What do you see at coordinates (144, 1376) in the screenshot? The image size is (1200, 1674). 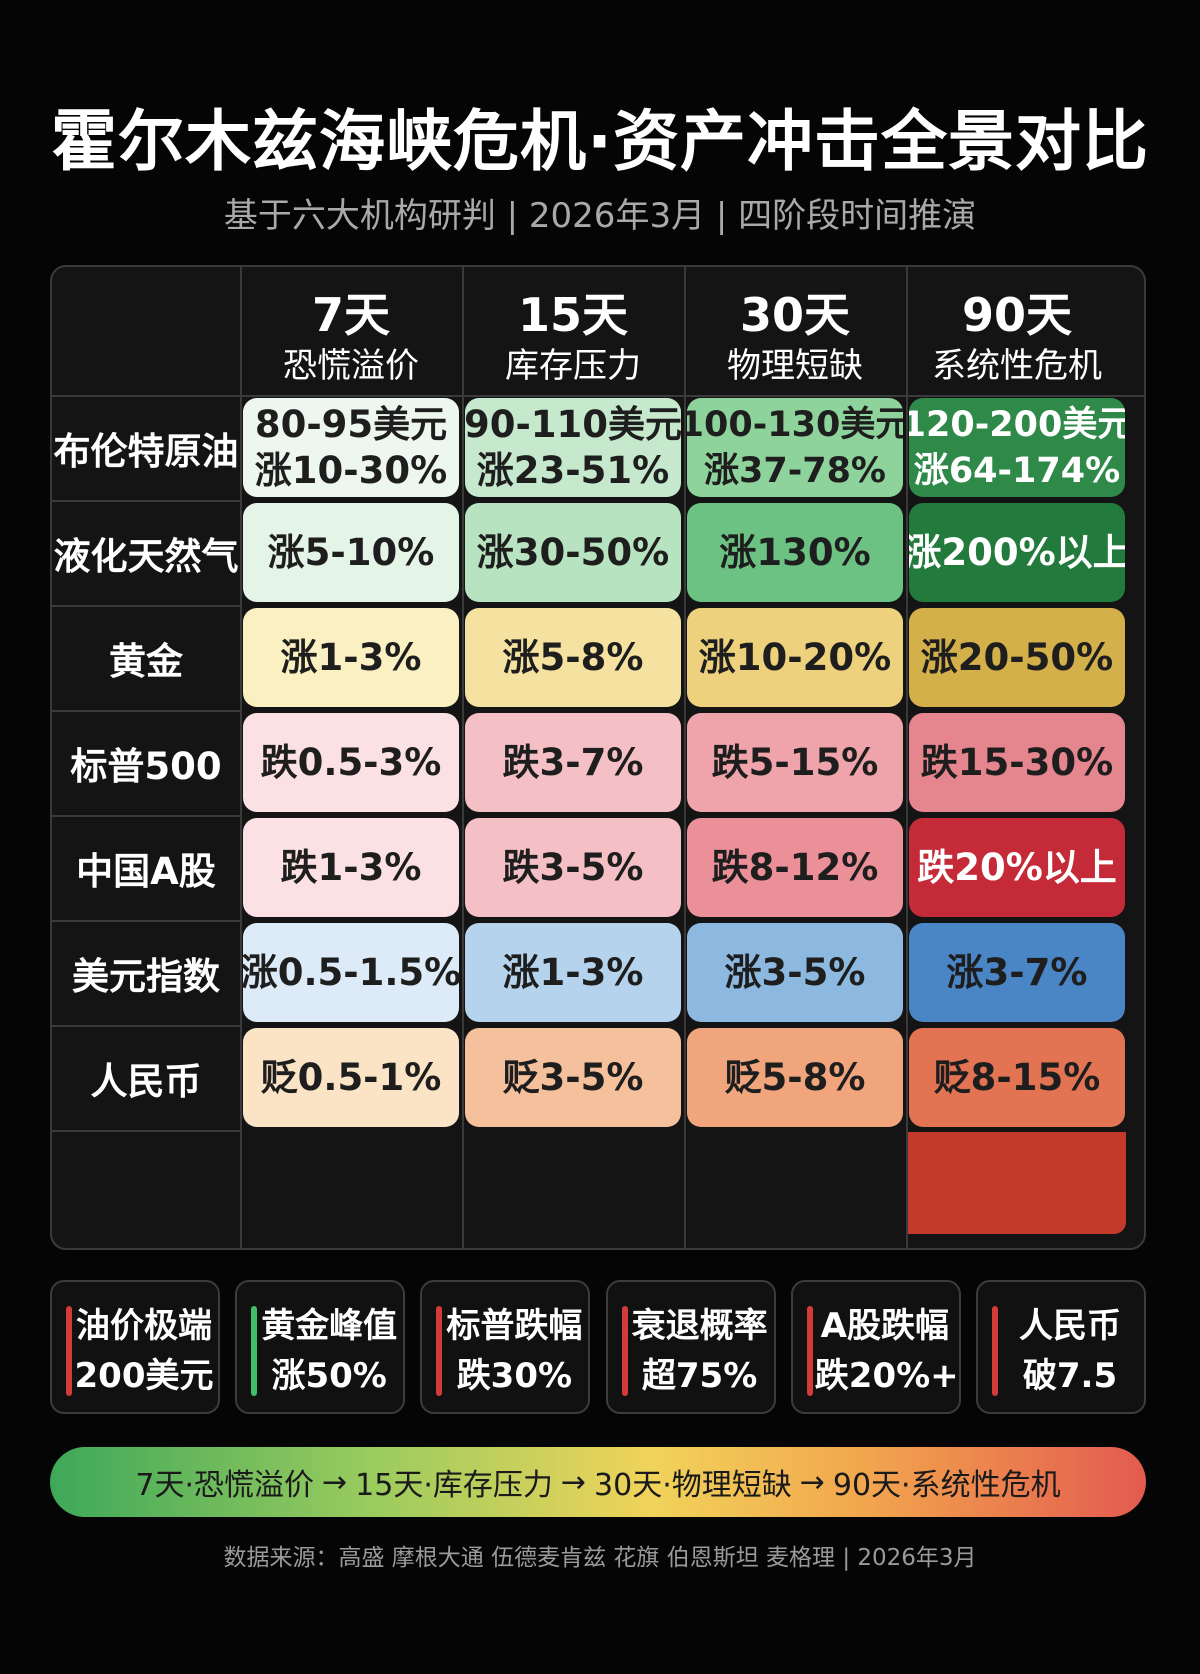 I see `stat-value: 200美元` at bounding box center [144, 1376].